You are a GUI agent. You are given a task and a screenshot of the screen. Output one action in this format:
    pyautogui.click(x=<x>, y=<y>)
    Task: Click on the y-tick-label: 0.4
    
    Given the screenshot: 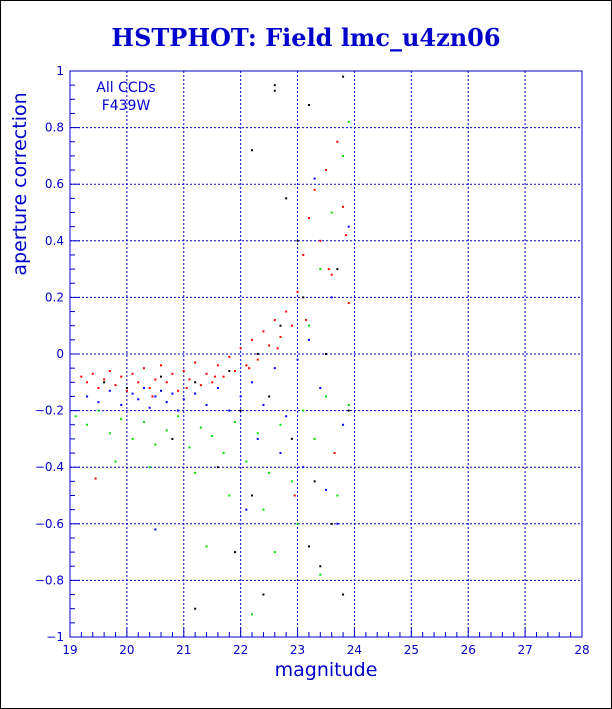 What is the action you would take?
    pyautogui.click(x=54, y=241)
    